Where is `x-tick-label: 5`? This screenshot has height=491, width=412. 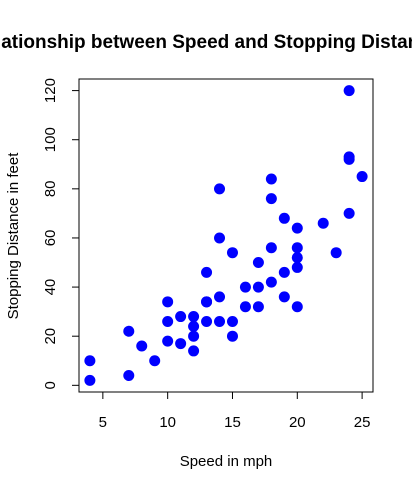
x-tick-label: 5 is located at coordinates (103, 422).